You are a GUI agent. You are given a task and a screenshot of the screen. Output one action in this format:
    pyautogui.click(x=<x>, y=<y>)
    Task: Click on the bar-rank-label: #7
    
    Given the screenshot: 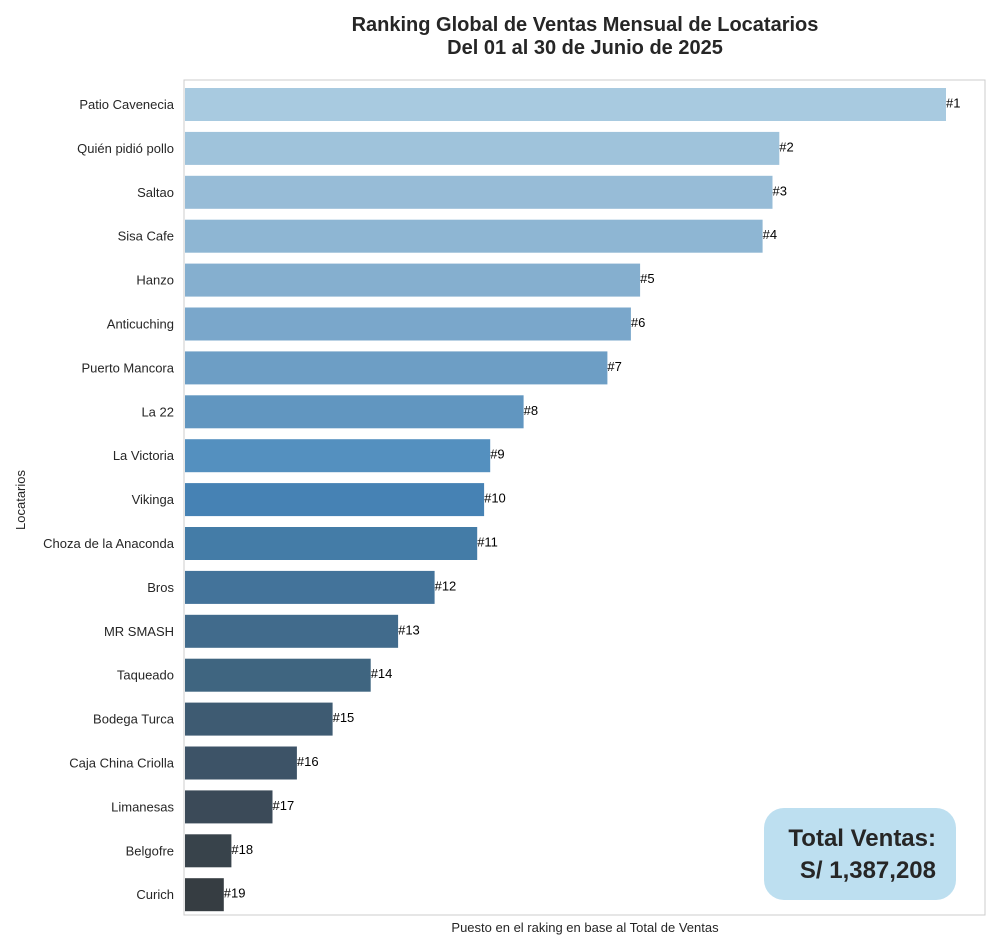 What is the action you would take?
    pyautogui.click(x=614, y=366)
    